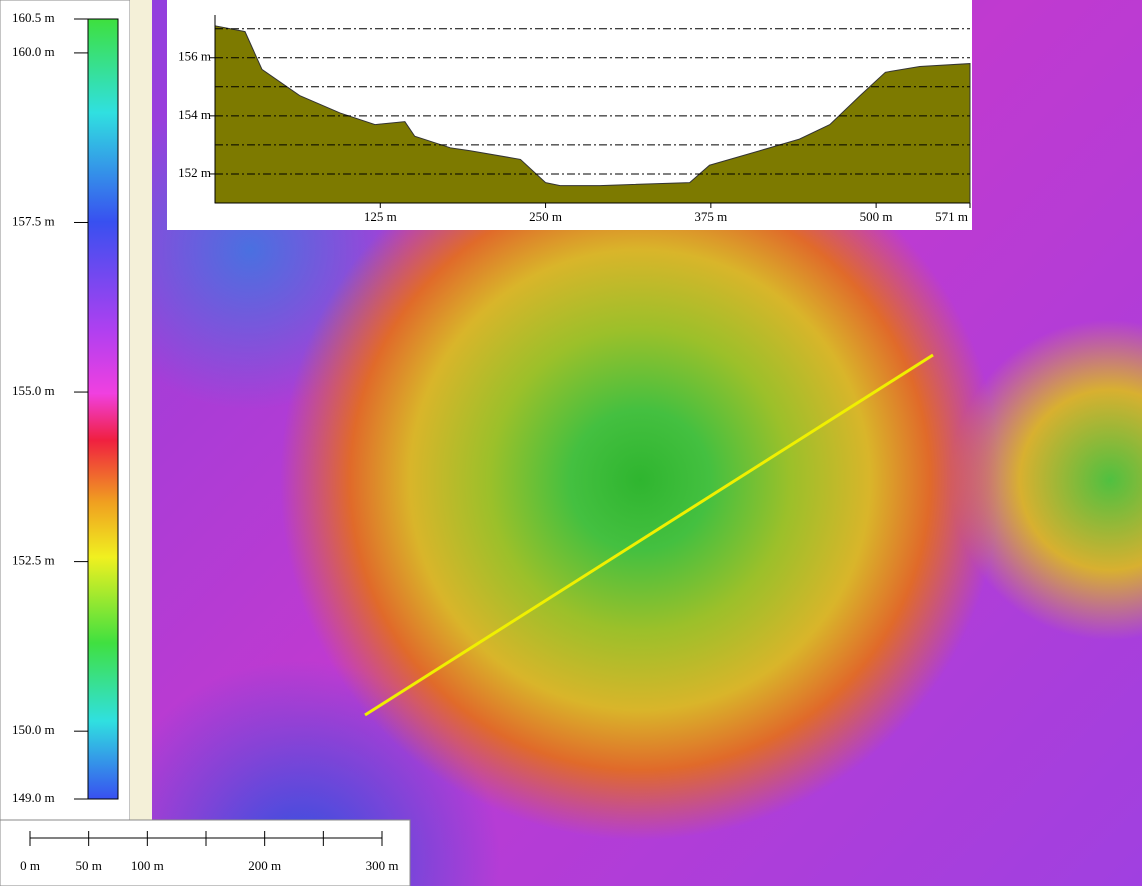 The height and width of the screenshot is (886, 1142). I want to click on y-tick-label: 152 m, so click(194, 172).